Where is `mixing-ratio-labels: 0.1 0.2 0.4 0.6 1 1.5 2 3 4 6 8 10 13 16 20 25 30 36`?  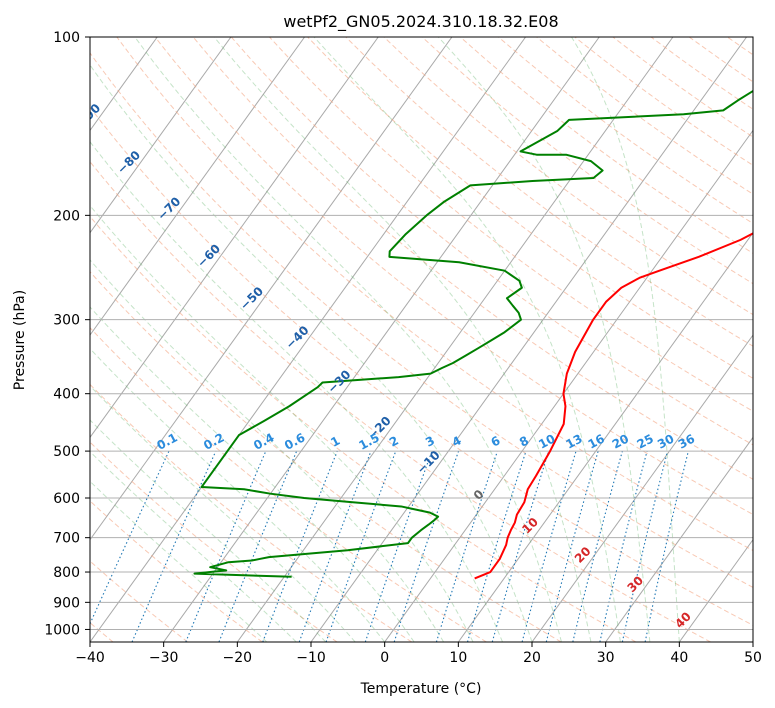
mixing-ratio-labels: 0.1 0.2 0.4 0.6 1 1.5 2 3 4 6 8 10 13 16 20 25 30 36 is located at coordinates (425, 441).